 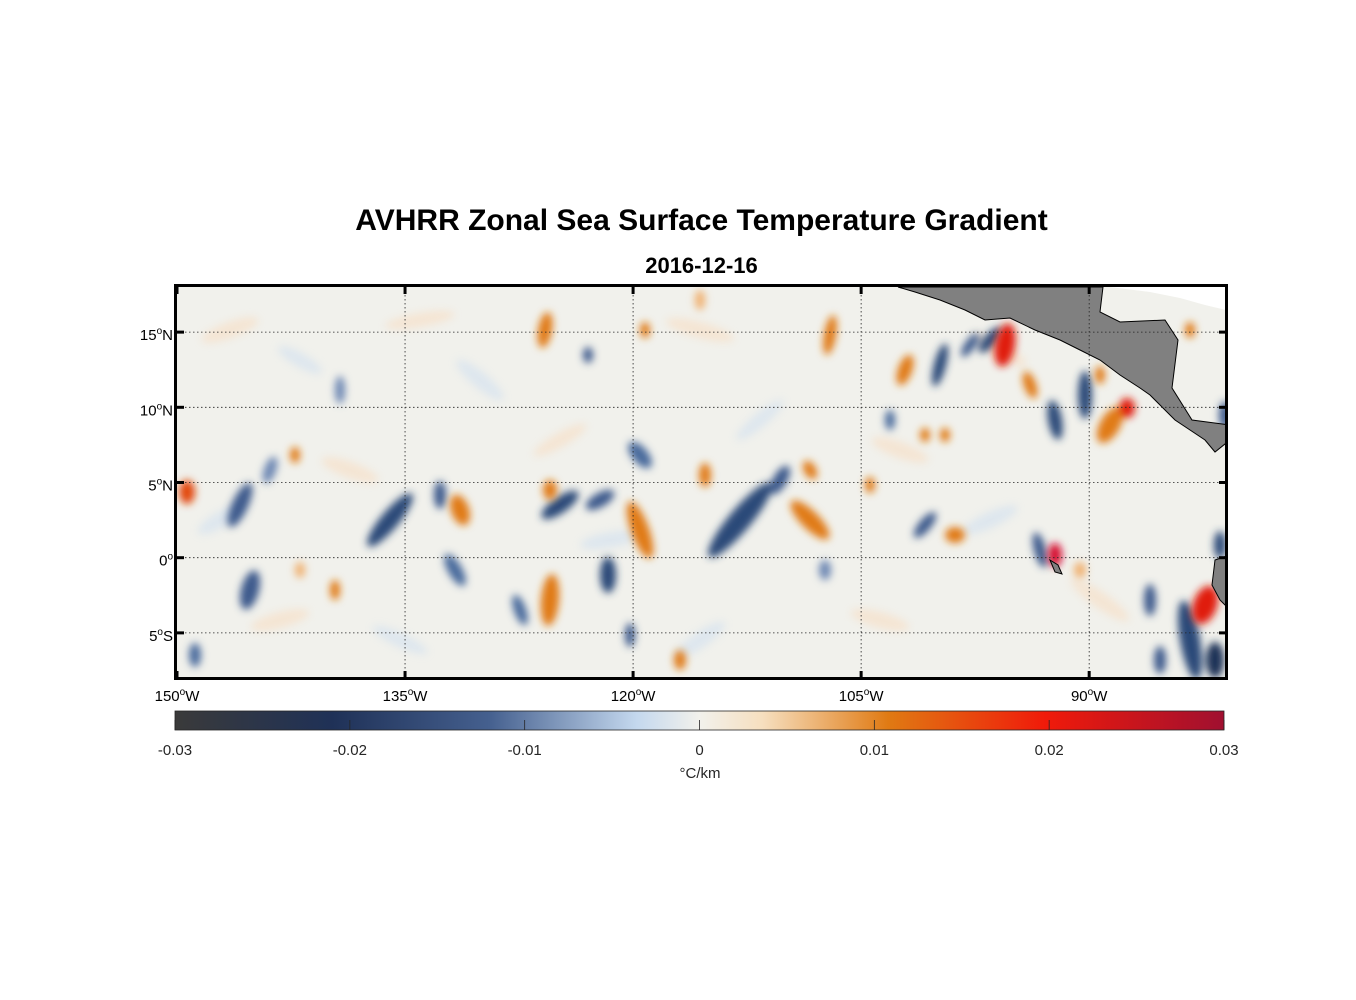 What do you see at coordinates (1223, 750) in the screenshot?
I see `colorbar-tick-label: 0.03` at bounding box center [1223, 750].